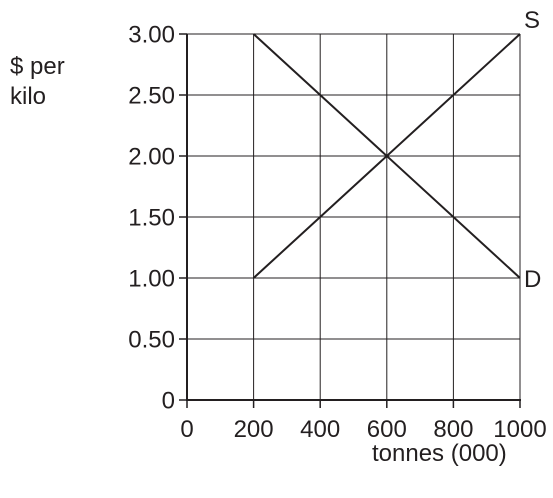  I want to click on y-tick-label-5: 2.50, so click(151, 96).